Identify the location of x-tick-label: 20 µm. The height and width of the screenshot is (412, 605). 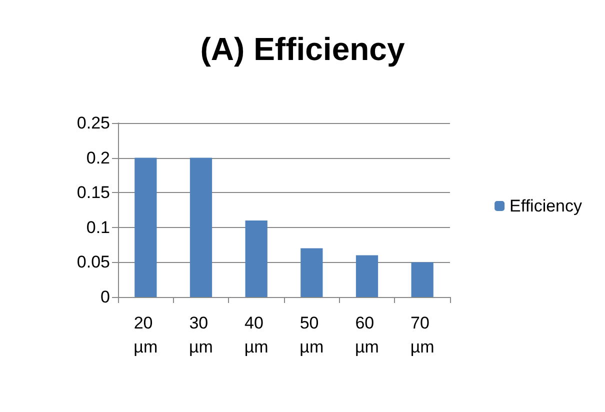
(146, 335).